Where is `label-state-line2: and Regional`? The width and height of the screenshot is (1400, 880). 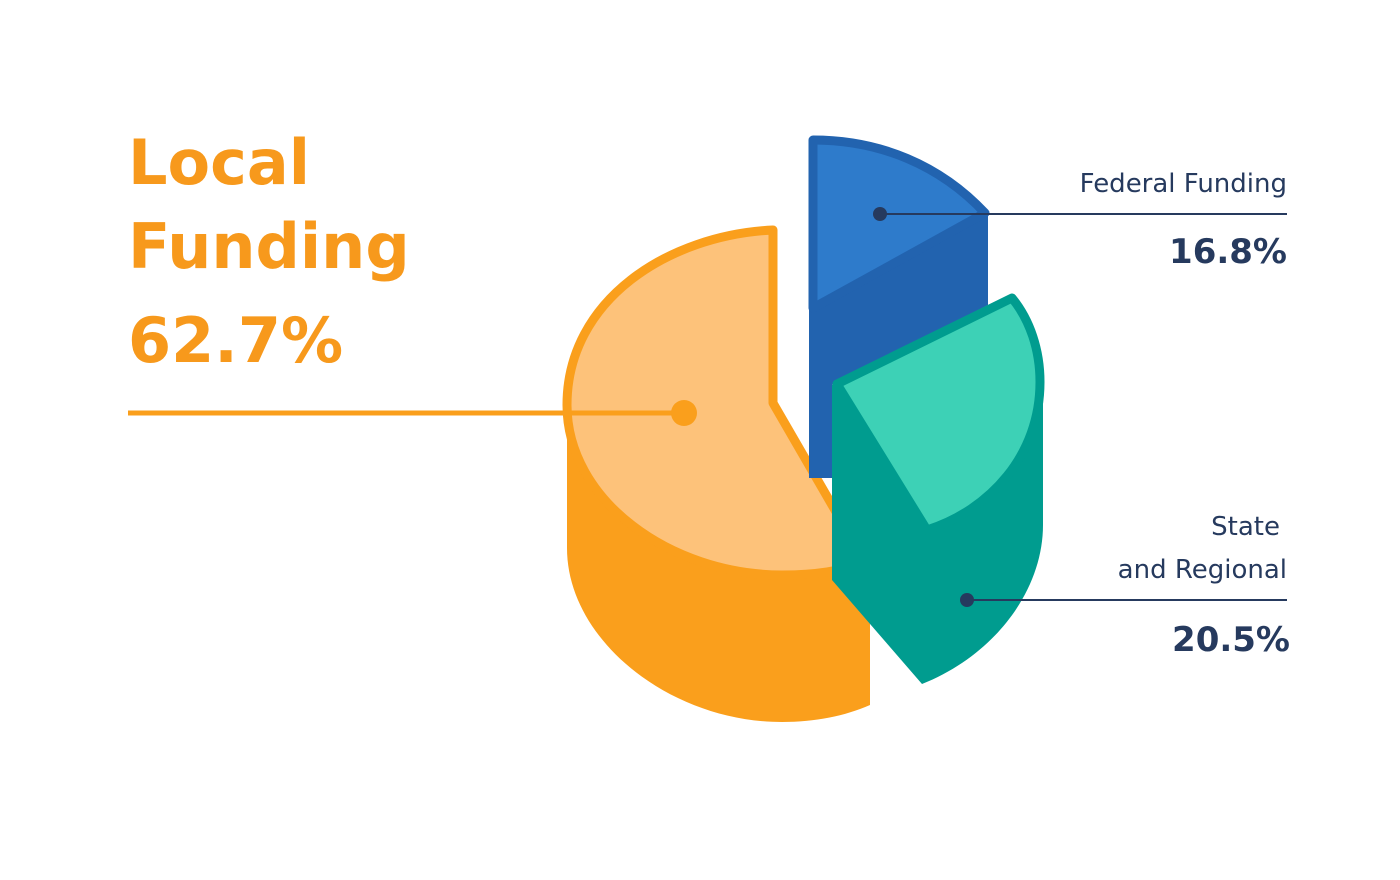
label-state-line2: and Regional is located at coordinates (1202, 570).